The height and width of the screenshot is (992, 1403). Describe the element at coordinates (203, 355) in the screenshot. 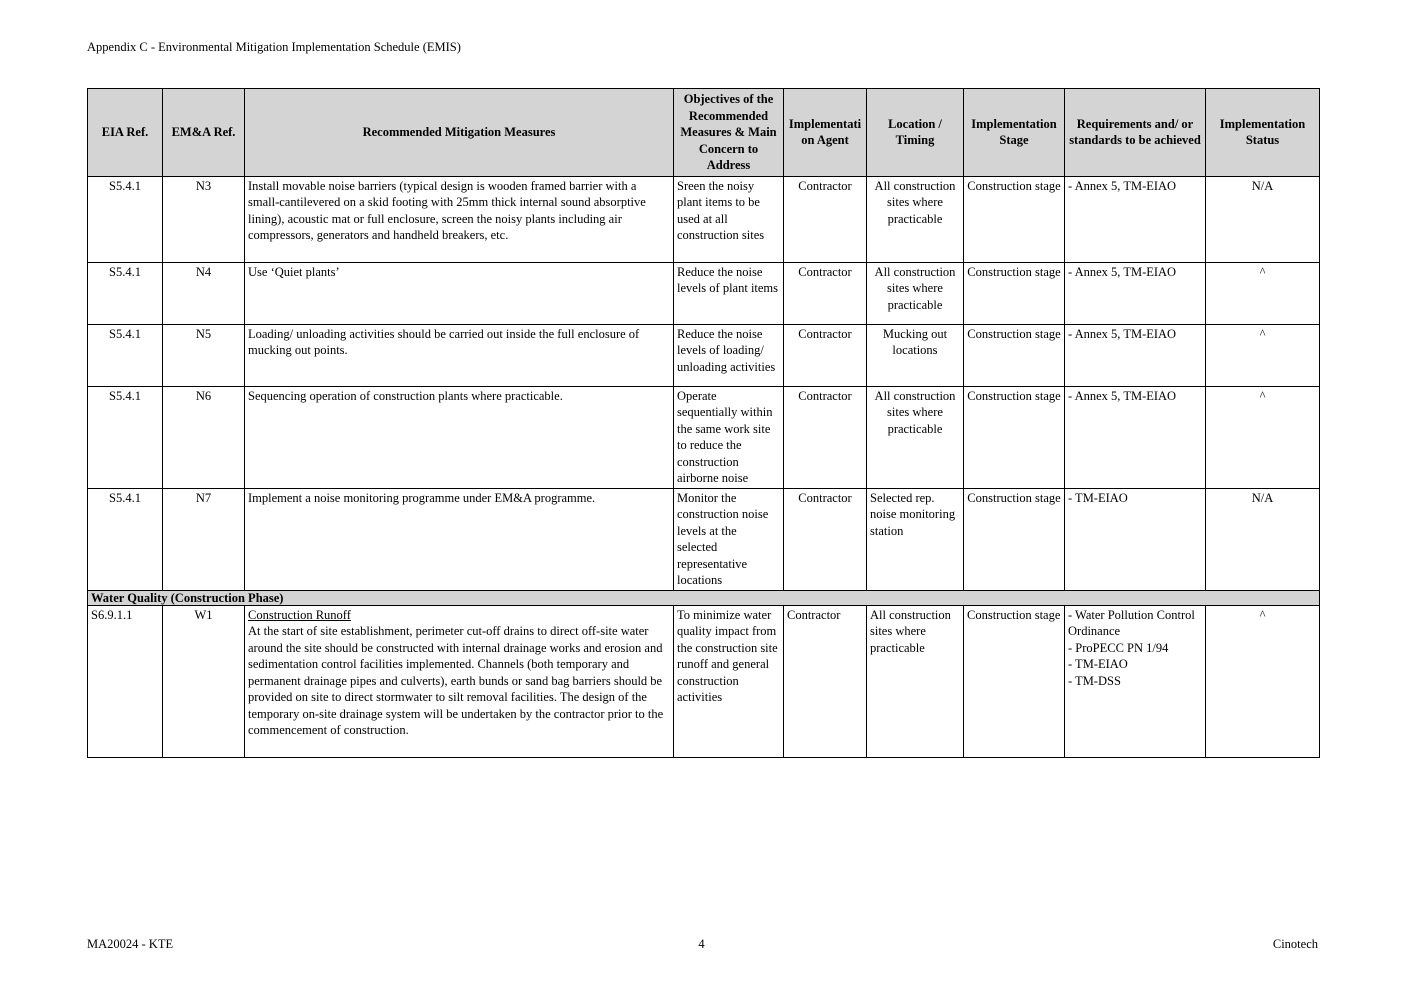

I see `cell-ema-ref: N5` at that location.